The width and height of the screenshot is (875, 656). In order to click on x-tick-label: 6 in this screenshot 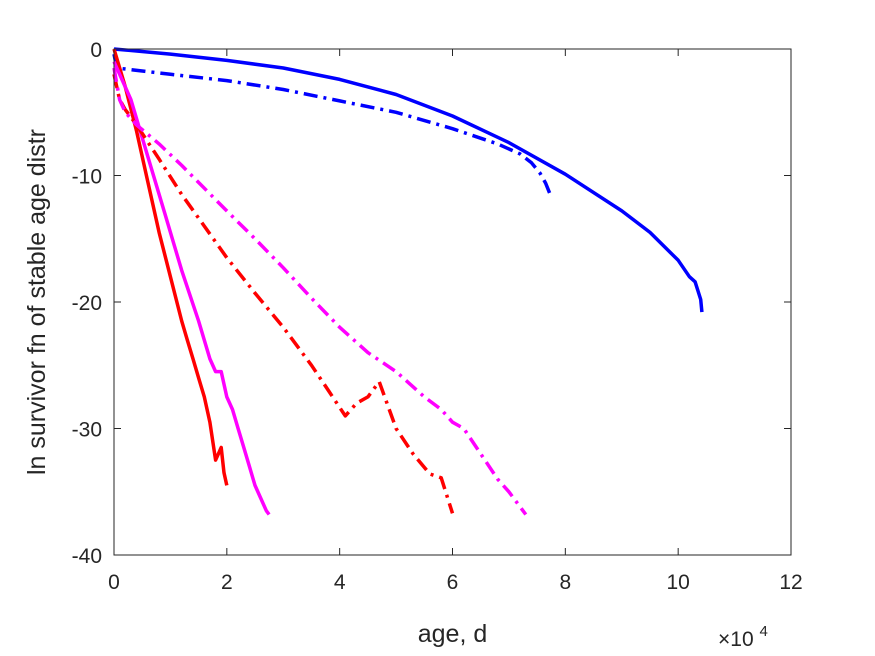, I will do `click(453, 582)`.